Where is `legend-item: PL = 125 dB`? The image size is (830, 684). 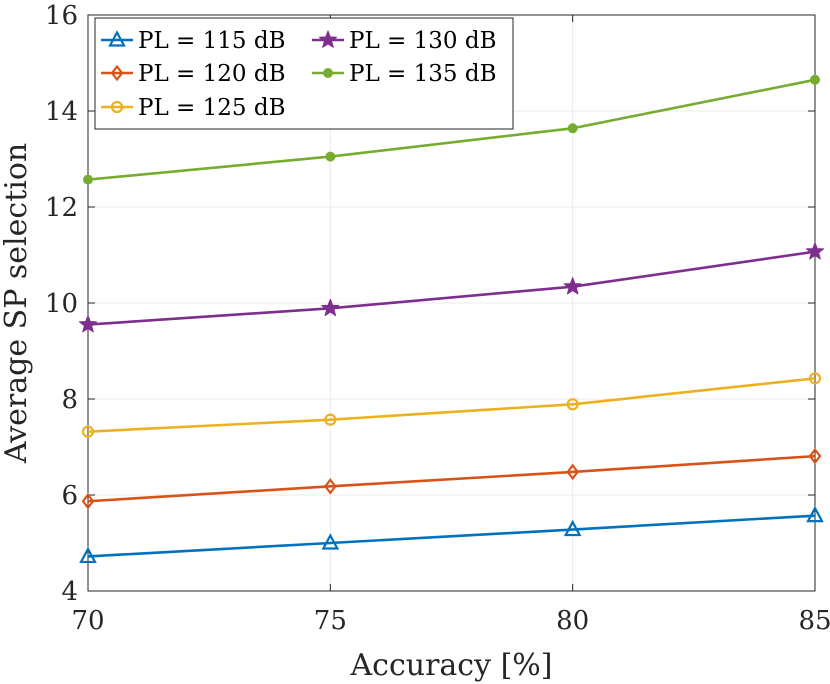 legend-item: PL = 125 dB is located at coordinates (193, 108).